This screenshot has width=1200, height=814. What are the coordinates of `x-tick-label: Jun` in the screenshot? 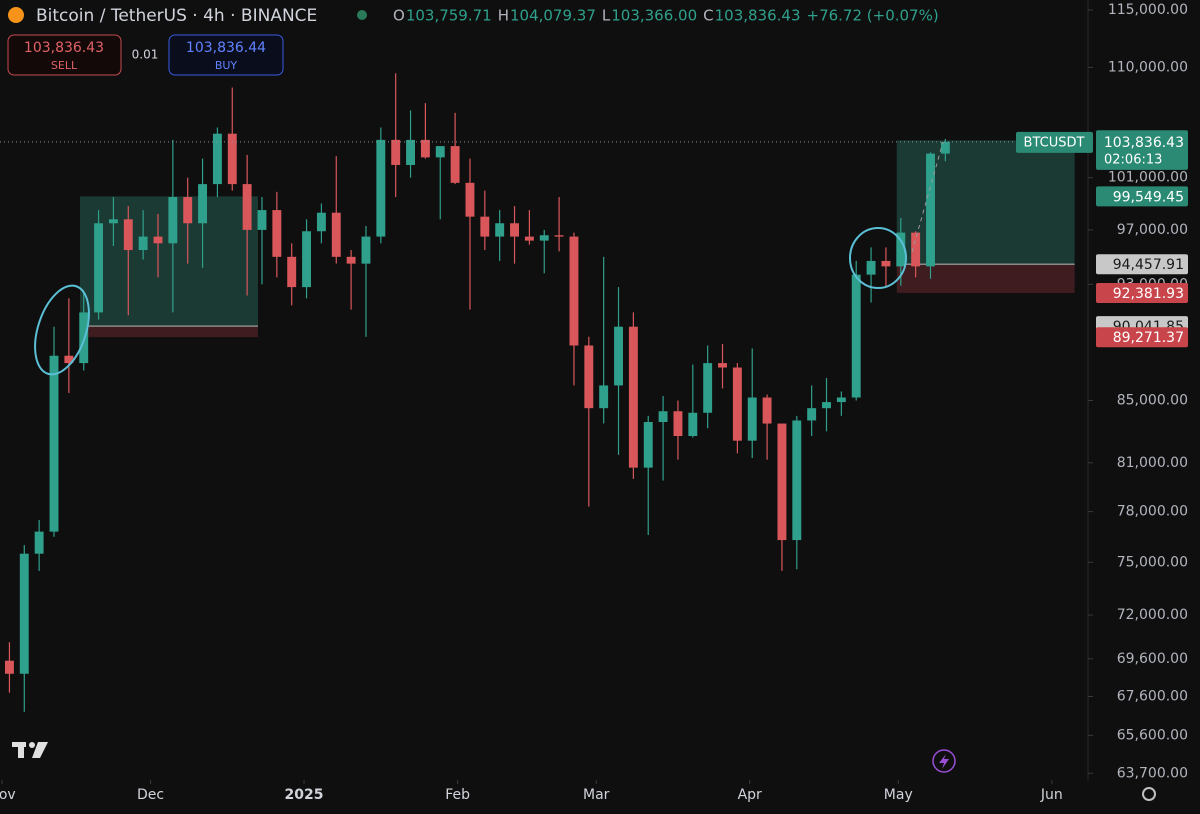 It's located at (1051, 795).